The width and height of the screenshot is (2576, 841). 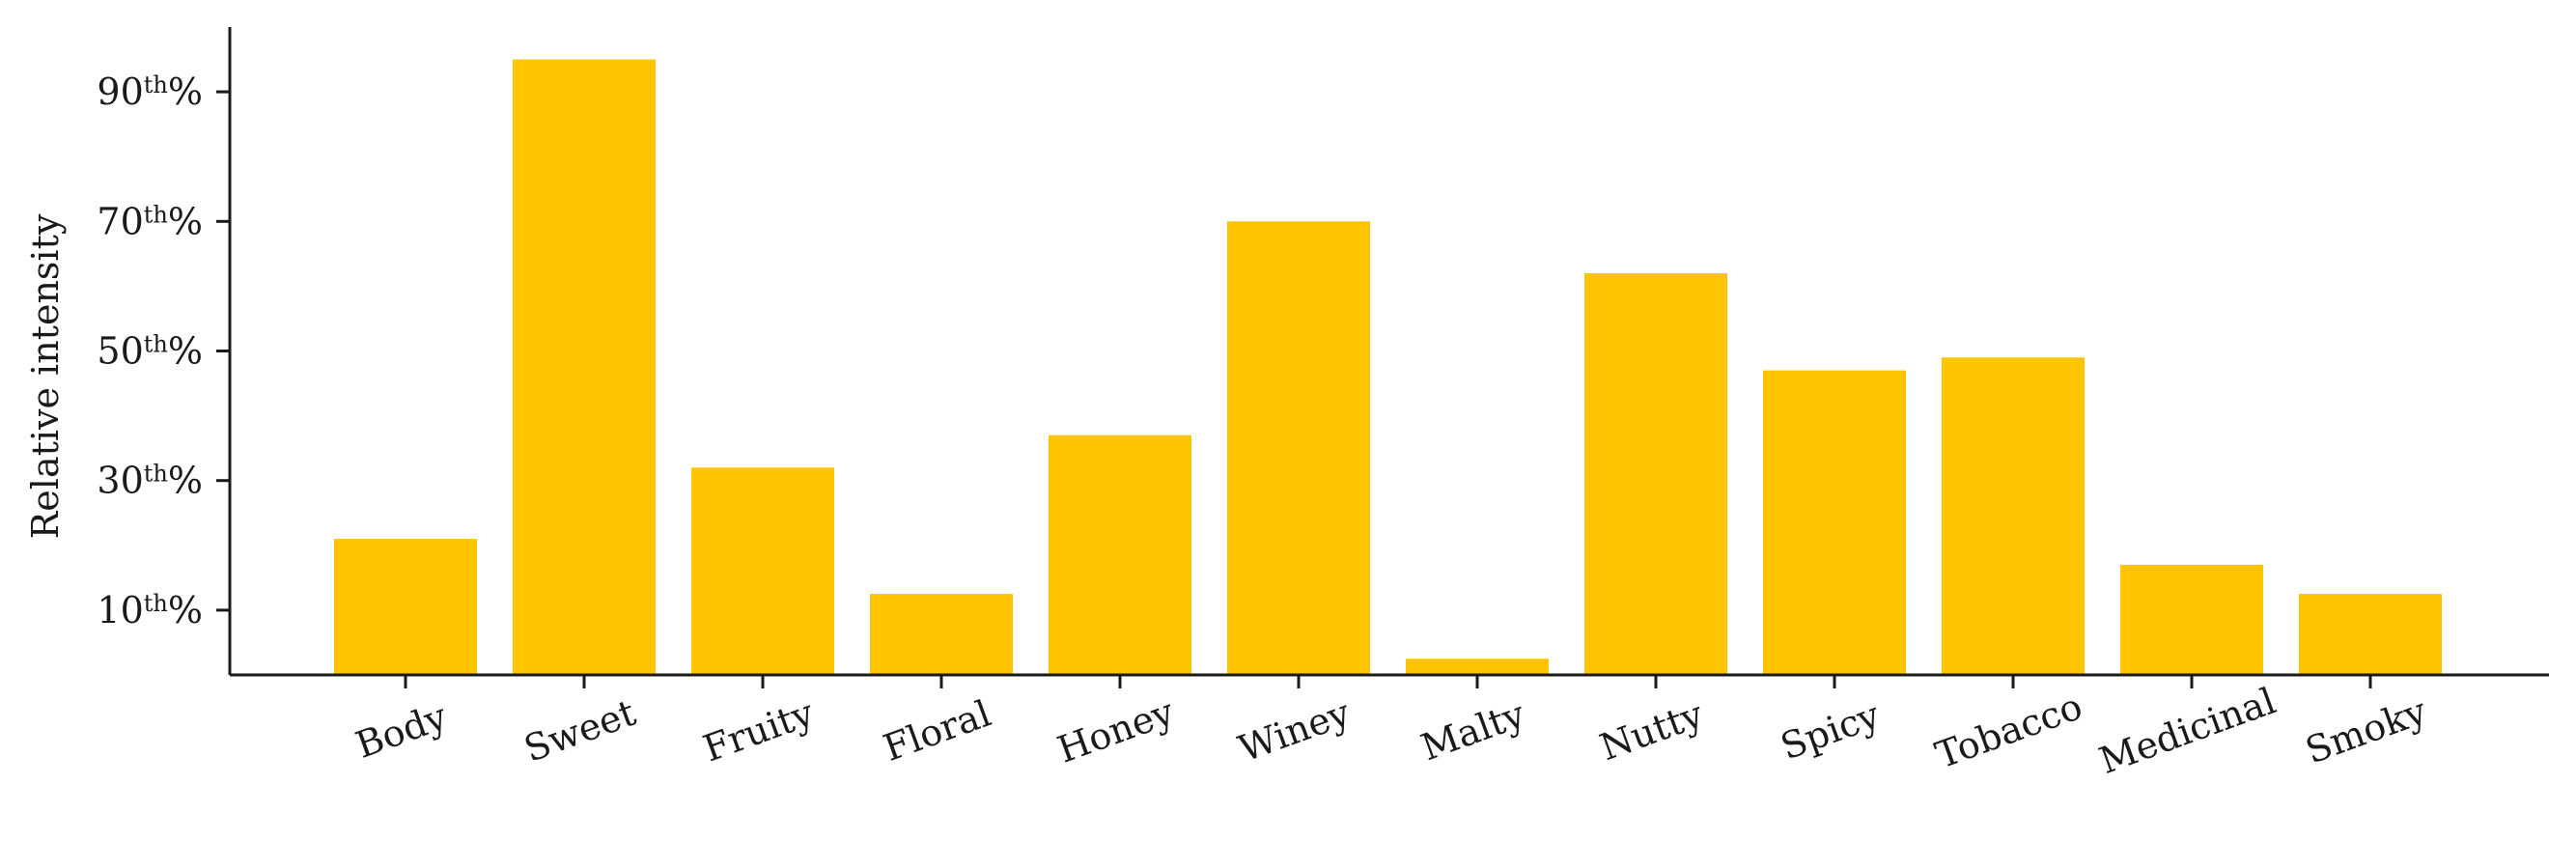 I want to click on x-tick-label-winey: Winey, so click(x=1294, y=731).